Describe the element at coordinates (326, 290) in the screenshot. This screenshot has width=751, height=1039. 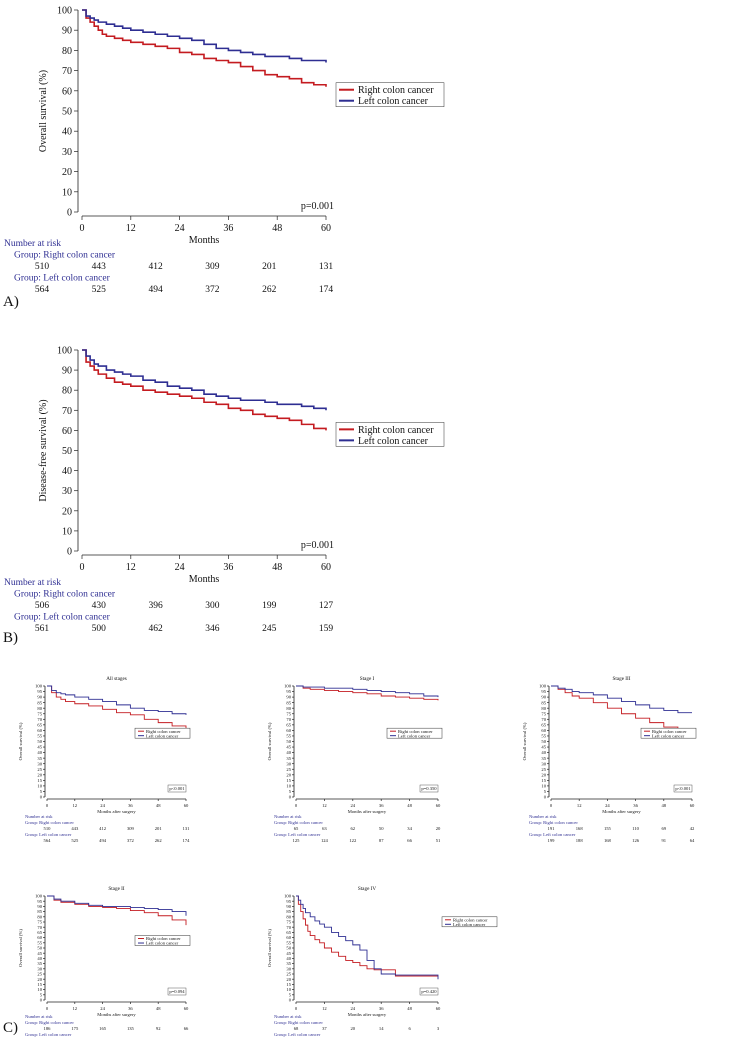
I see `risk-count: 174` at that location.